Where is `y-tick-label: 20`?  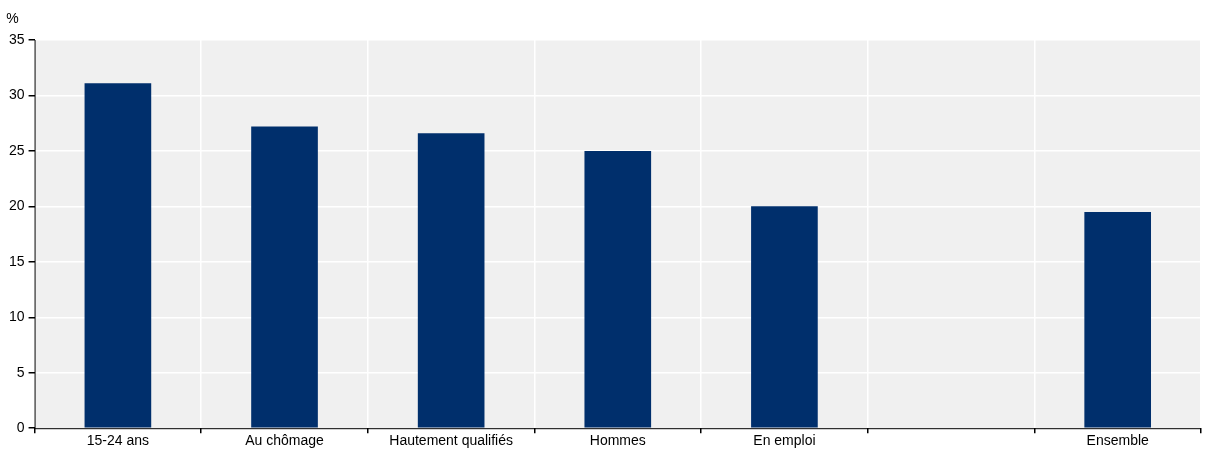
y-tick-label: 20 is located at coordinates (16, 205).